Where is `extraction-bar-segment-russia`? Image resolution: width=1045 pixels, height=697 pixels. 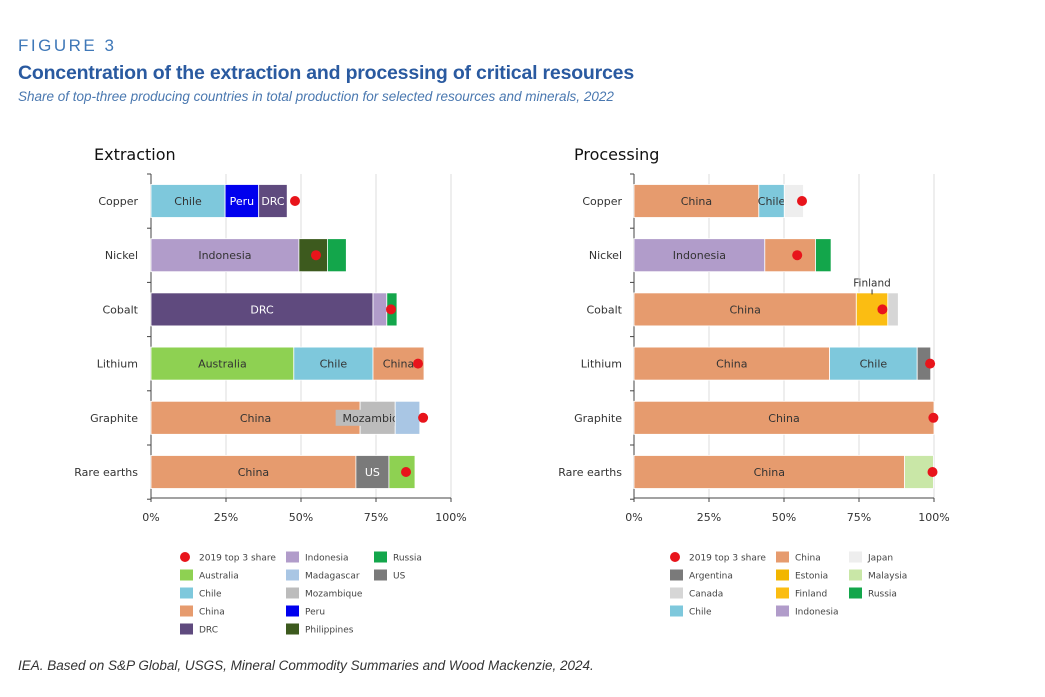 extraction-bar-segment-russia is located at coordinates (336, 255).